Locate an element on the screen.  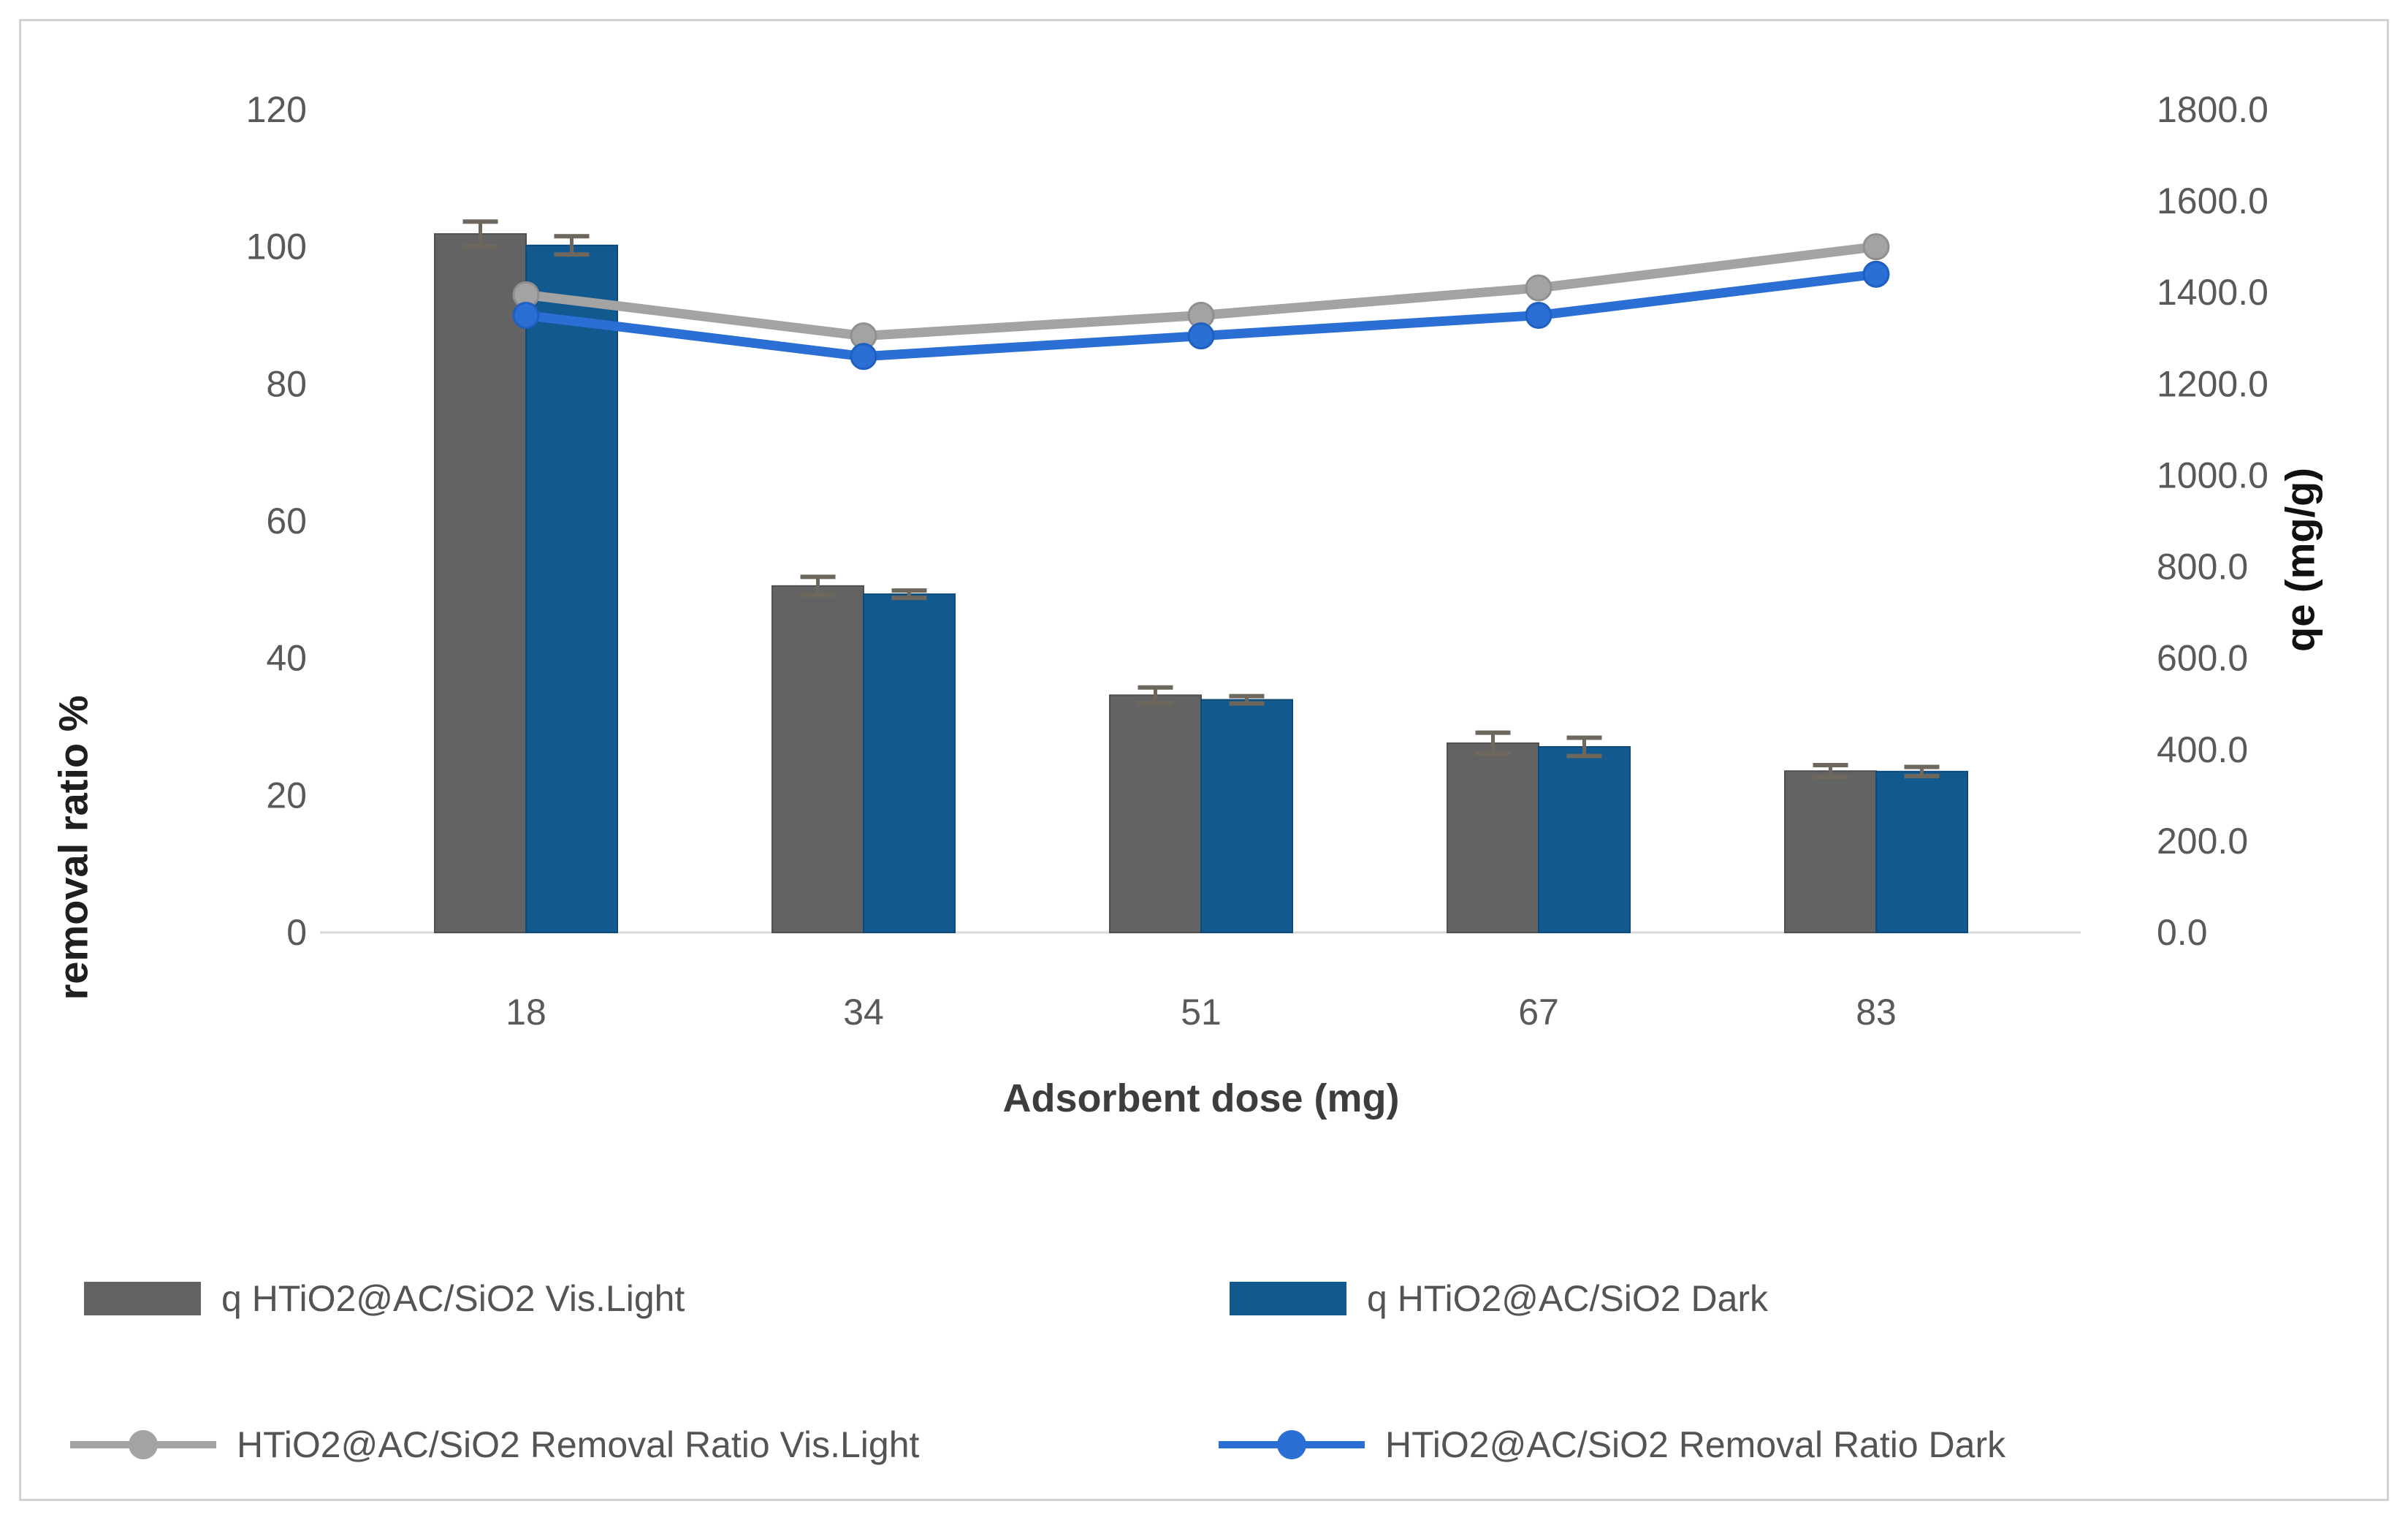
right-axis-tick-label: 600.0 is located at coordinates (2203, 658).